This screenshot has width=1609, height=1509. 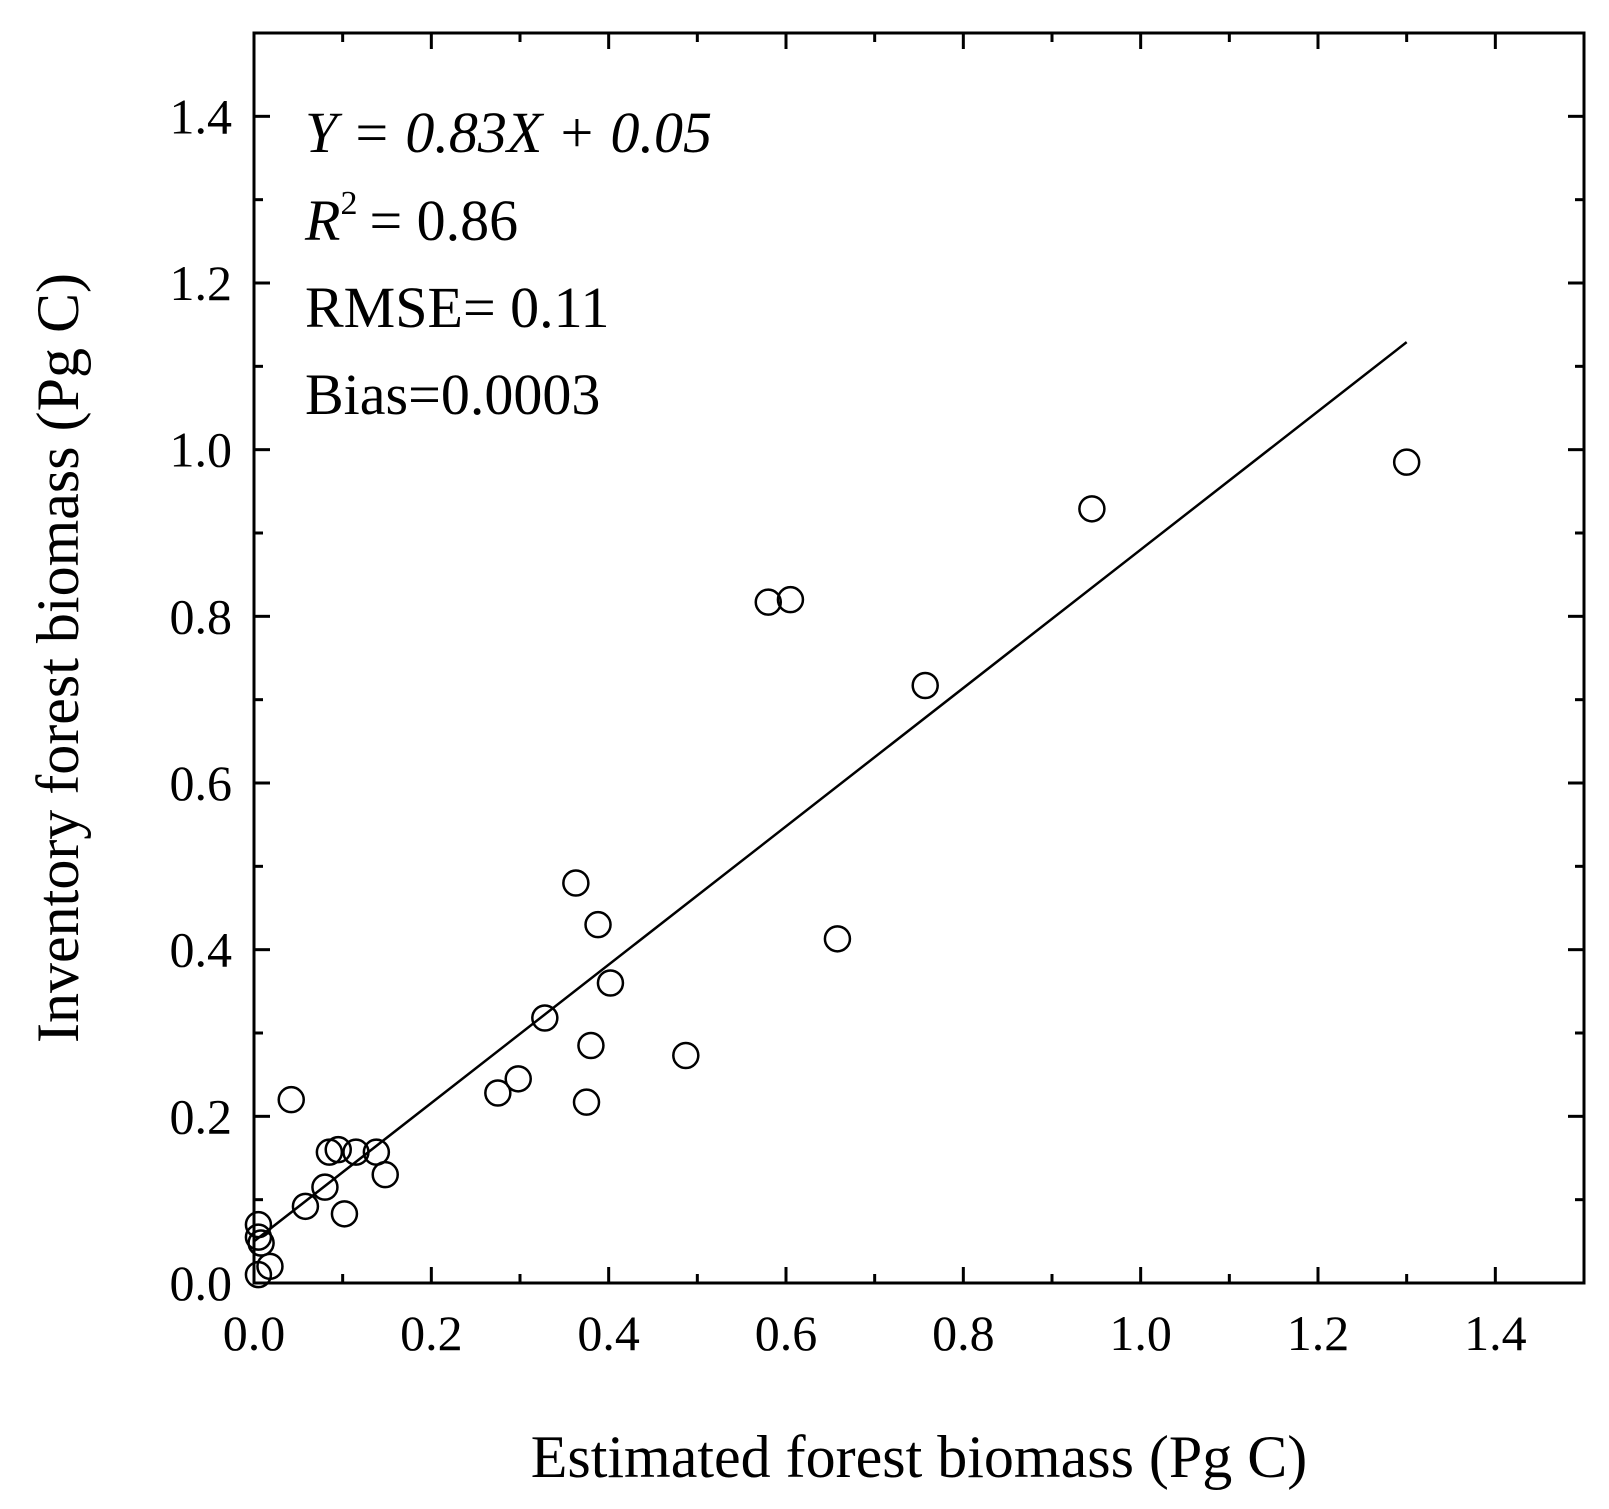 What do you see at coordinates (201, 950) in the screenshot?
I see `y-tick-label: 0.4` at bounding box center [201, 950].